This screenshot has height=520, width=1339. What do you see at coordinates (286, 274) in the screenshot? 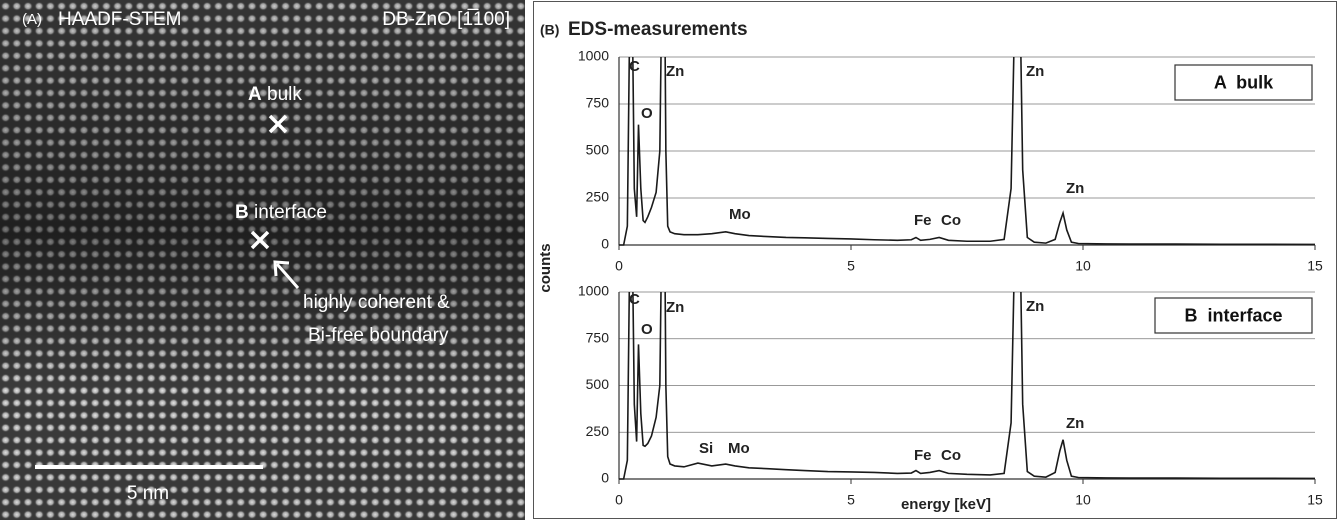
I see `arrow` at bounding box center [286, 274].